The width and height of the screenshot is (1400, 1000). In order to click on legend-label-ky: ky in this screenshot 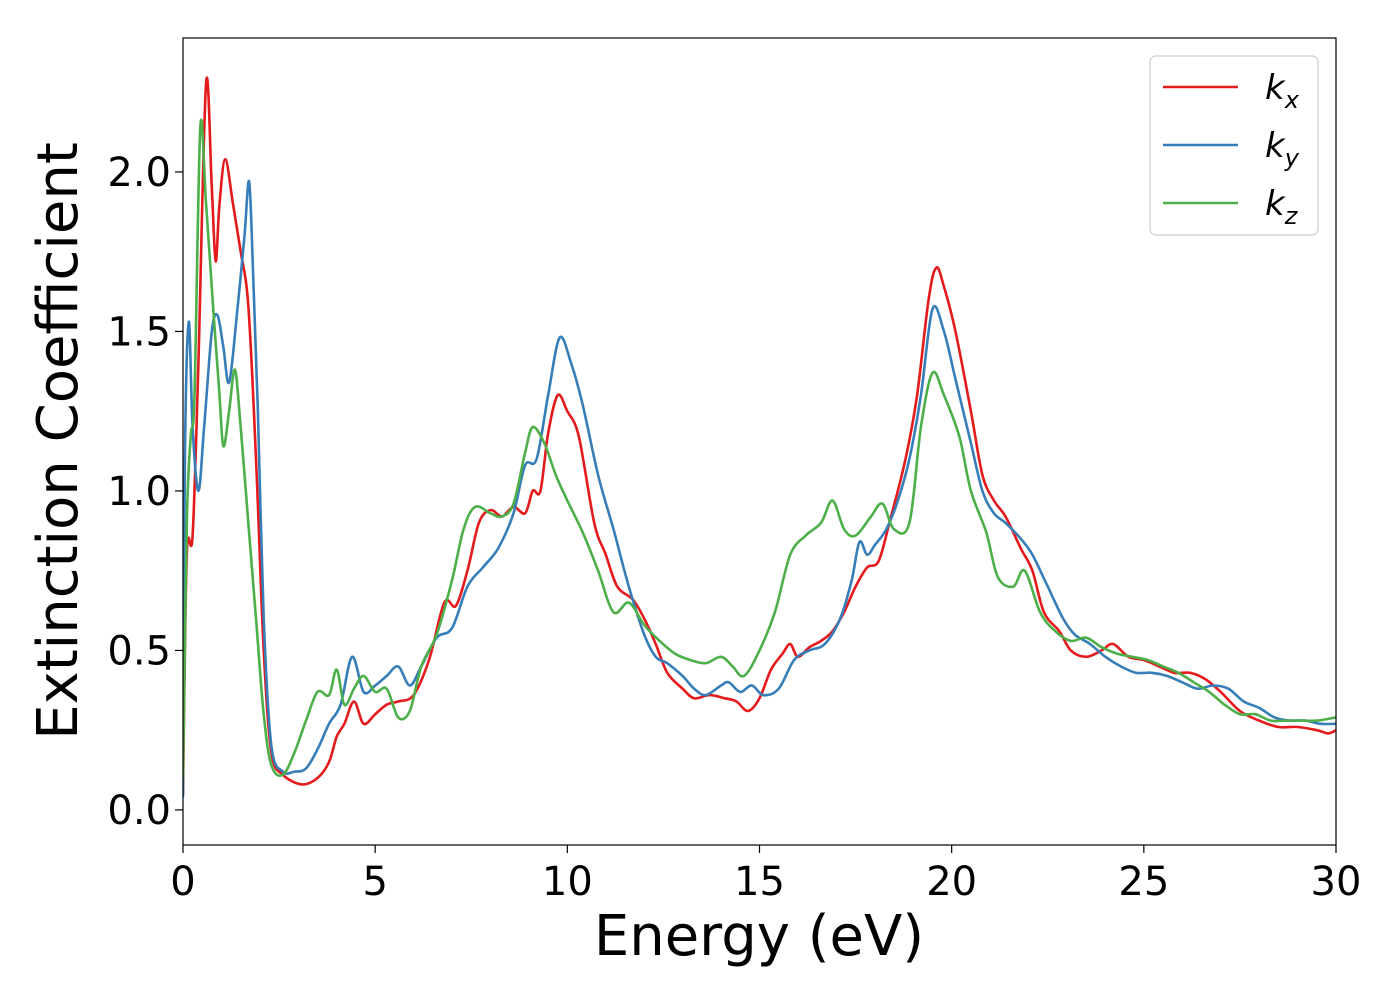, I will do `click(1282, 149)`.